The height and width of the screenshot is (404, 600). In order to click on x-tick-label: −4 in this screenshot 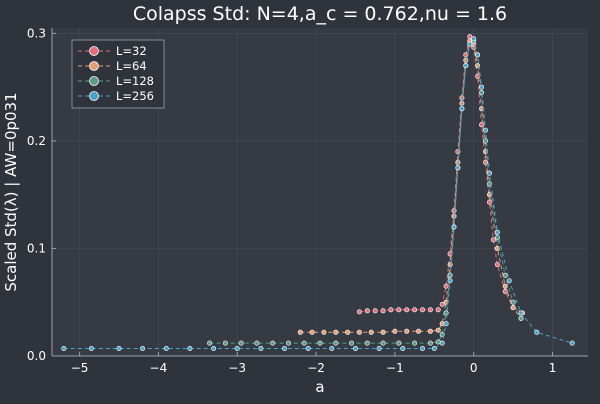, I will do `click(159, 368)`.